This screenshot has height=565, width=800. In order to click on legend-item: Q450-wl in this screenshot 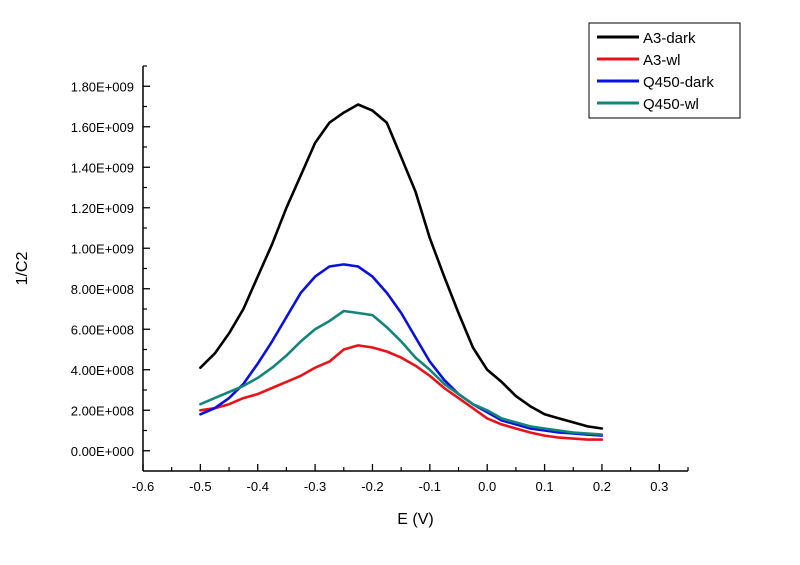, I will do `click(648, 104)`.